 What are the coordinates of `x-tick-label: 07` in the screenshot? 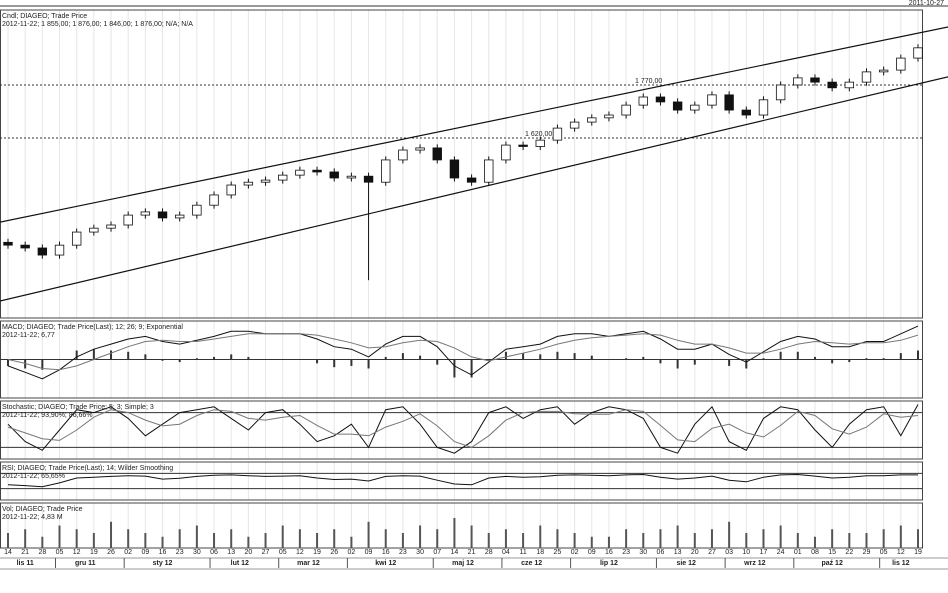 It's located at (437, 552).